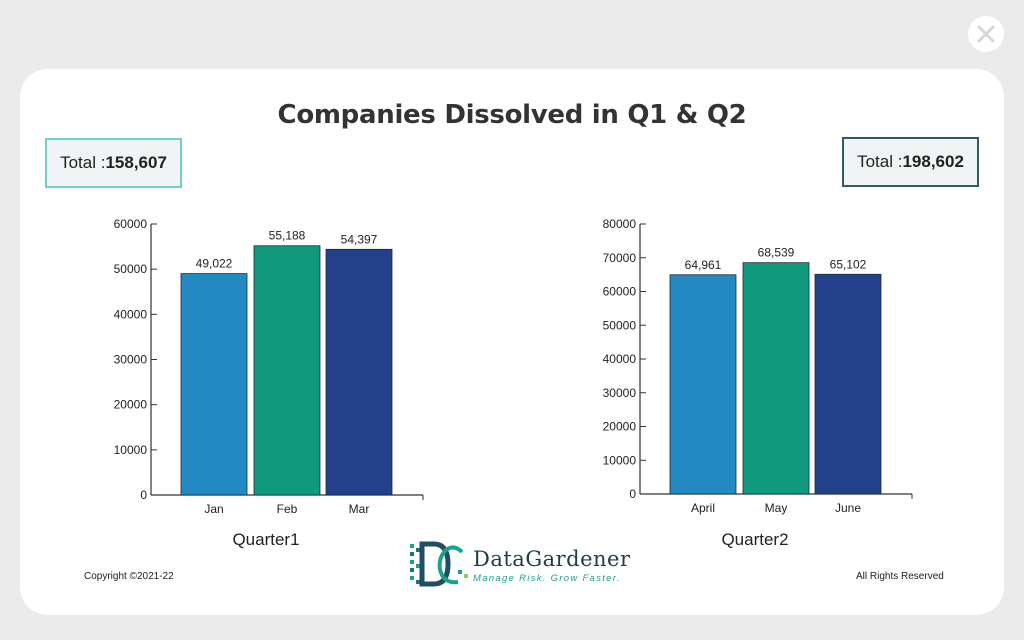  I want to click on total-q2-box: Total : 198,602, so click(910, 162).